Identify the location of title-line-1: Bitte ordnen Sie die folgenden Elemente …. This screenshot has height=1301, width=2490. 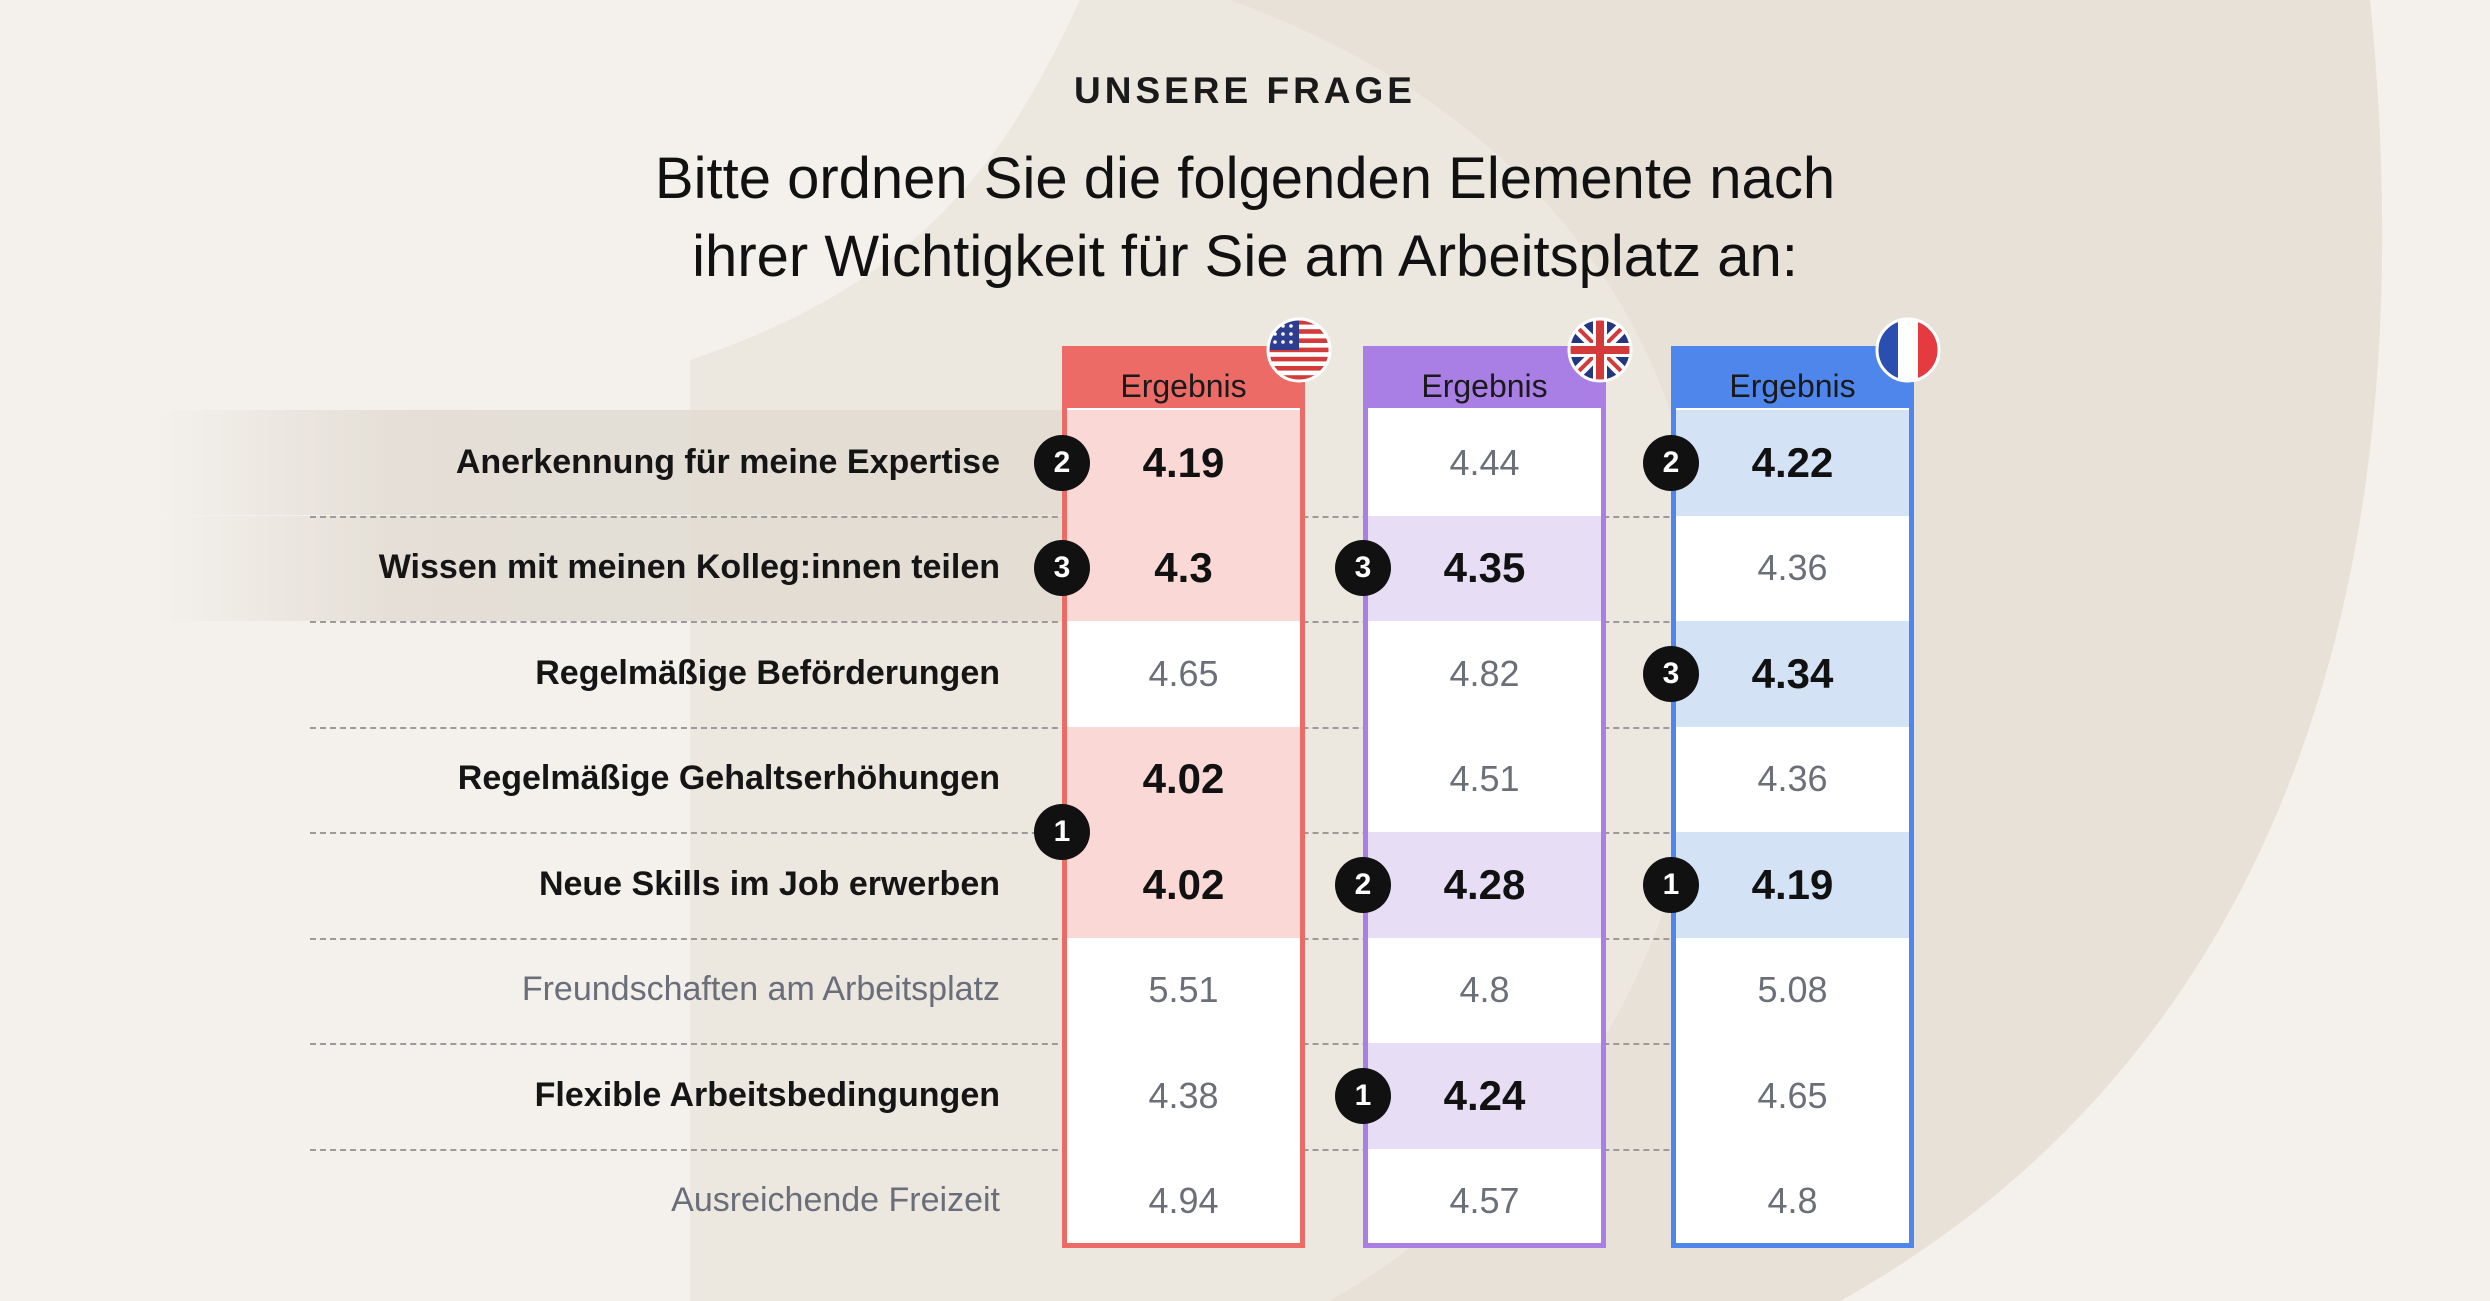
(1245, 178).